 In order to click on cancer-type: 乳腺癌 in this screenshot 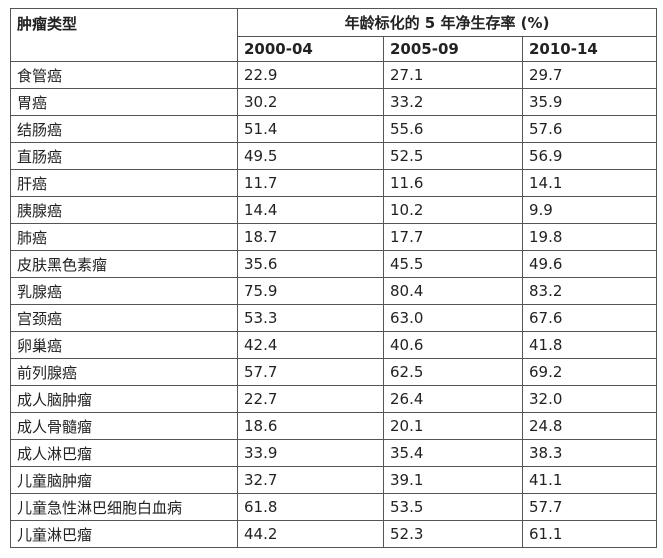, I will do `click(124, 291)`.